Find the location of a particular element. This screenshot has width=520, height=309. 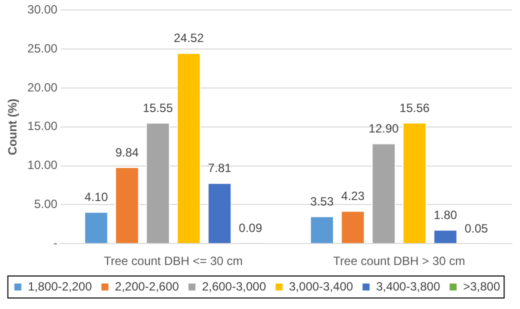

y-tick-label: 10.00 is located at coordinates (42, 165).